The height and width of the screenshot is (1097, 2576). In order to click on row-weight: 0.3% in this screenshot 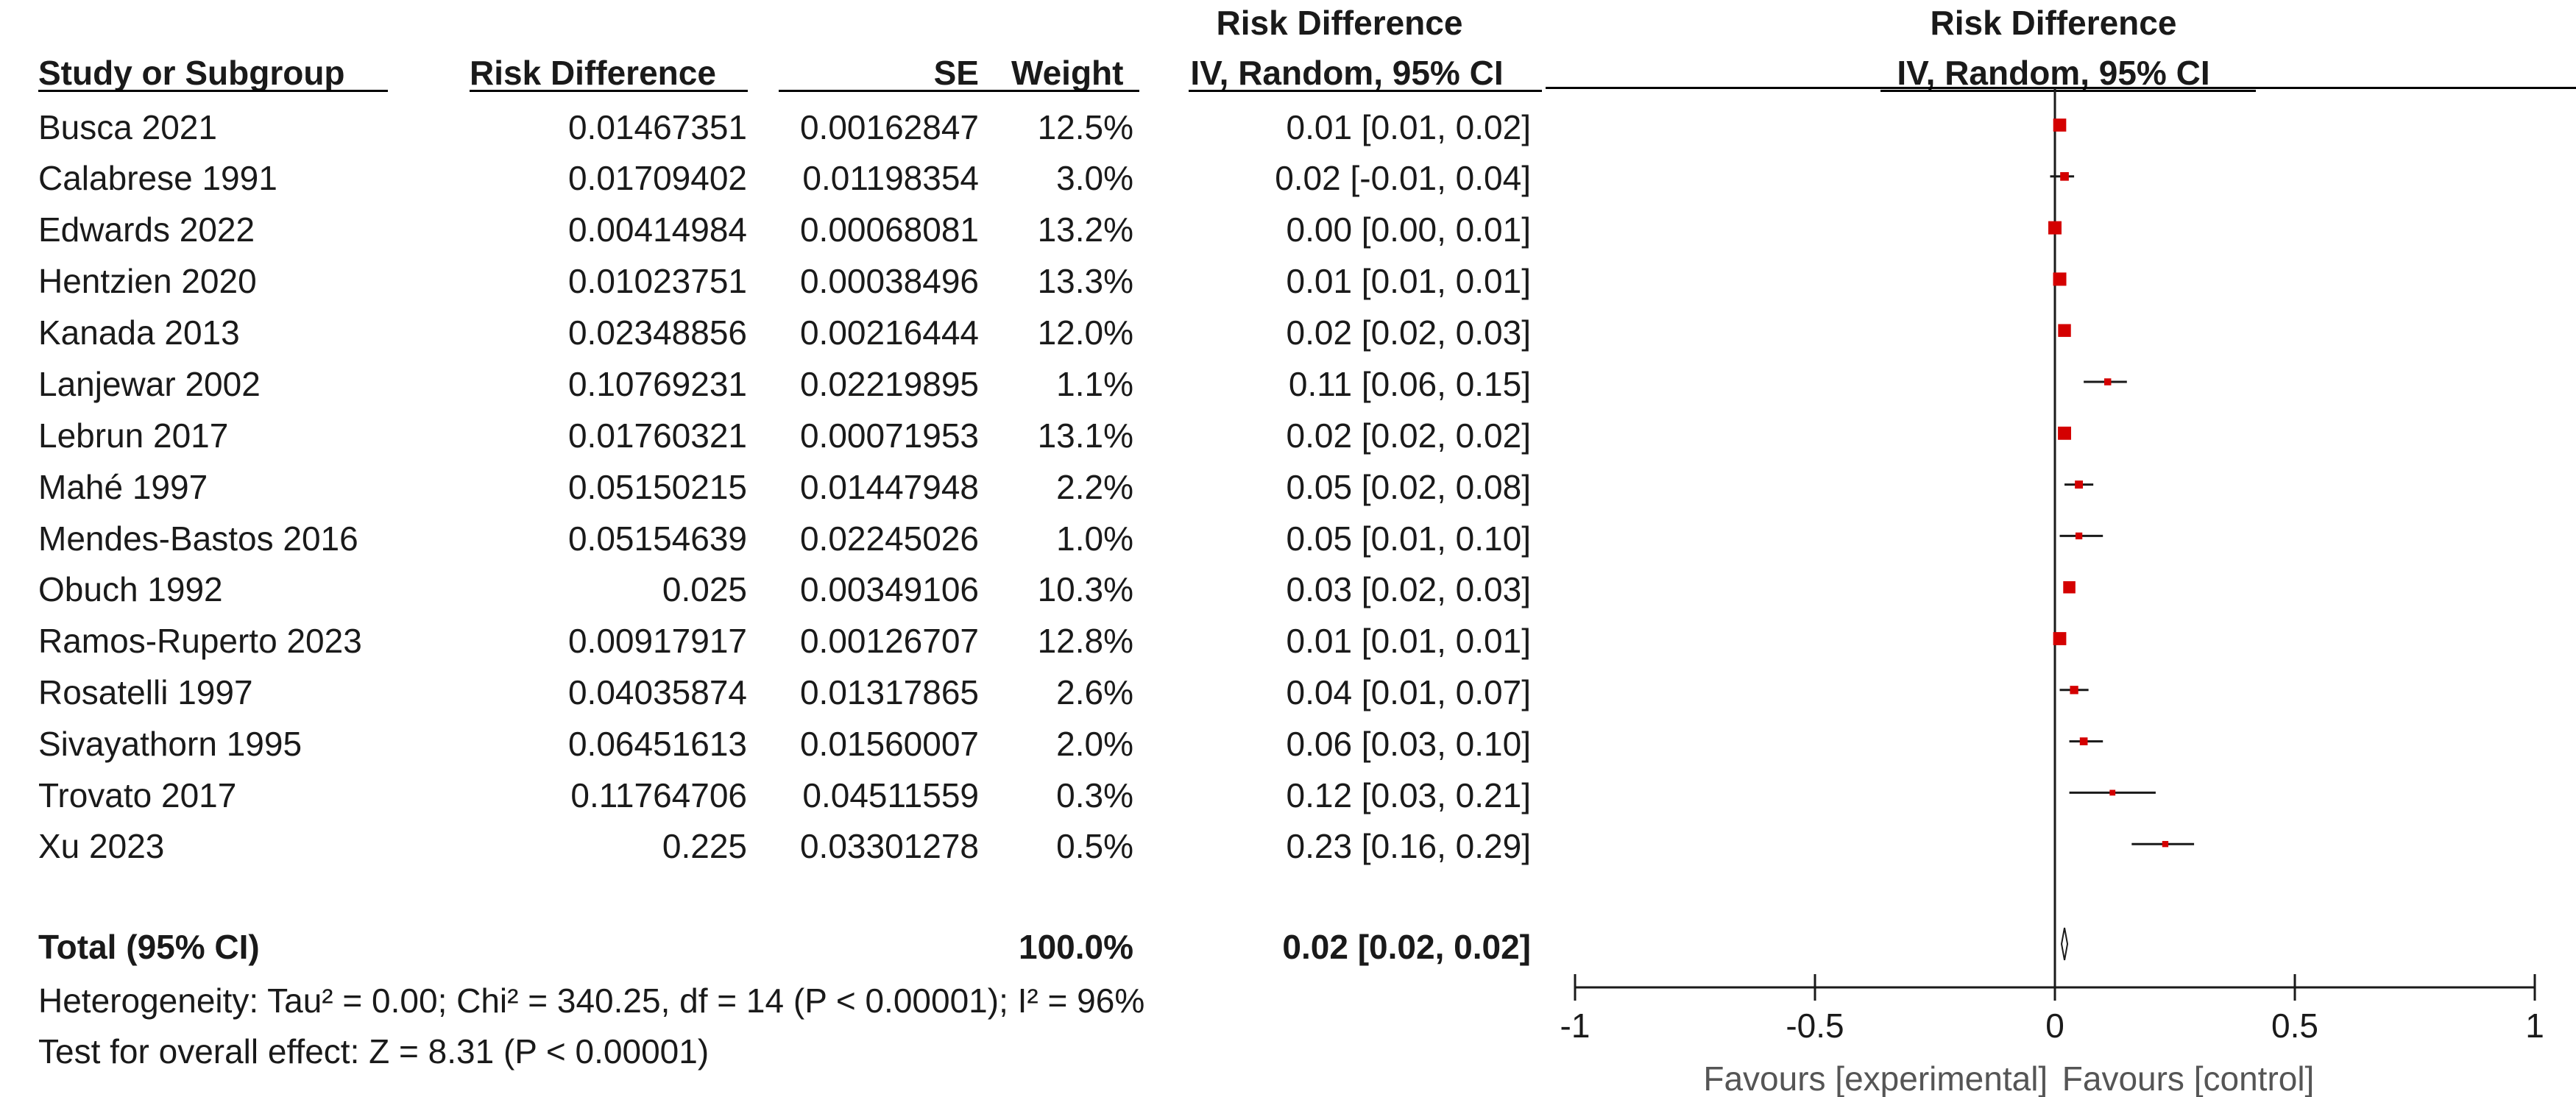, I will do `click(1094, 795)`.